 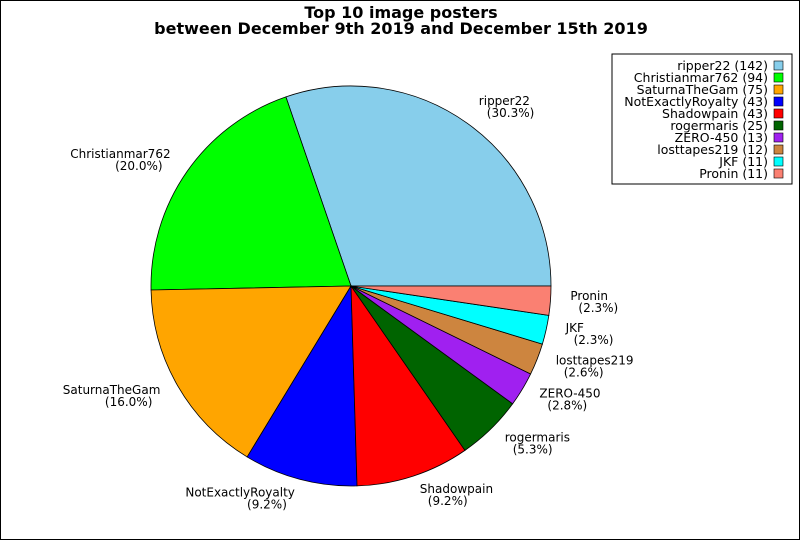 I want to click on slice-label-percent: (2.6%), so click(x=584, y=373).